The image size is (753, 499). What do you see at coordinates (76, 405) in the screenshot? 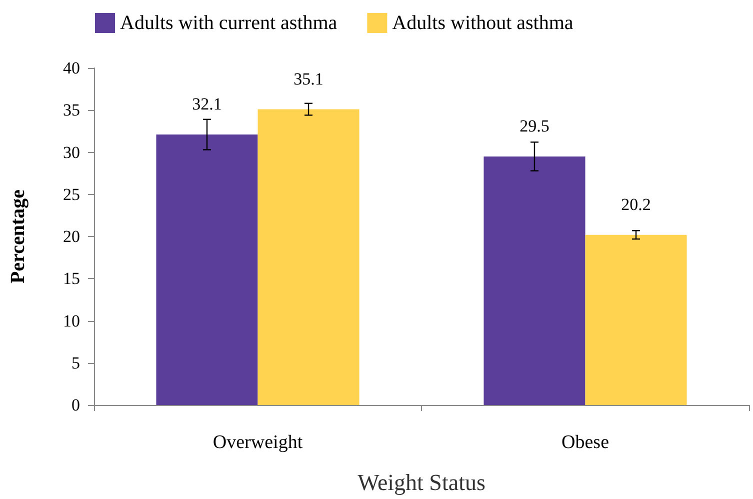
I see `y-tick-label: 0` at bounding box center [76, 405].